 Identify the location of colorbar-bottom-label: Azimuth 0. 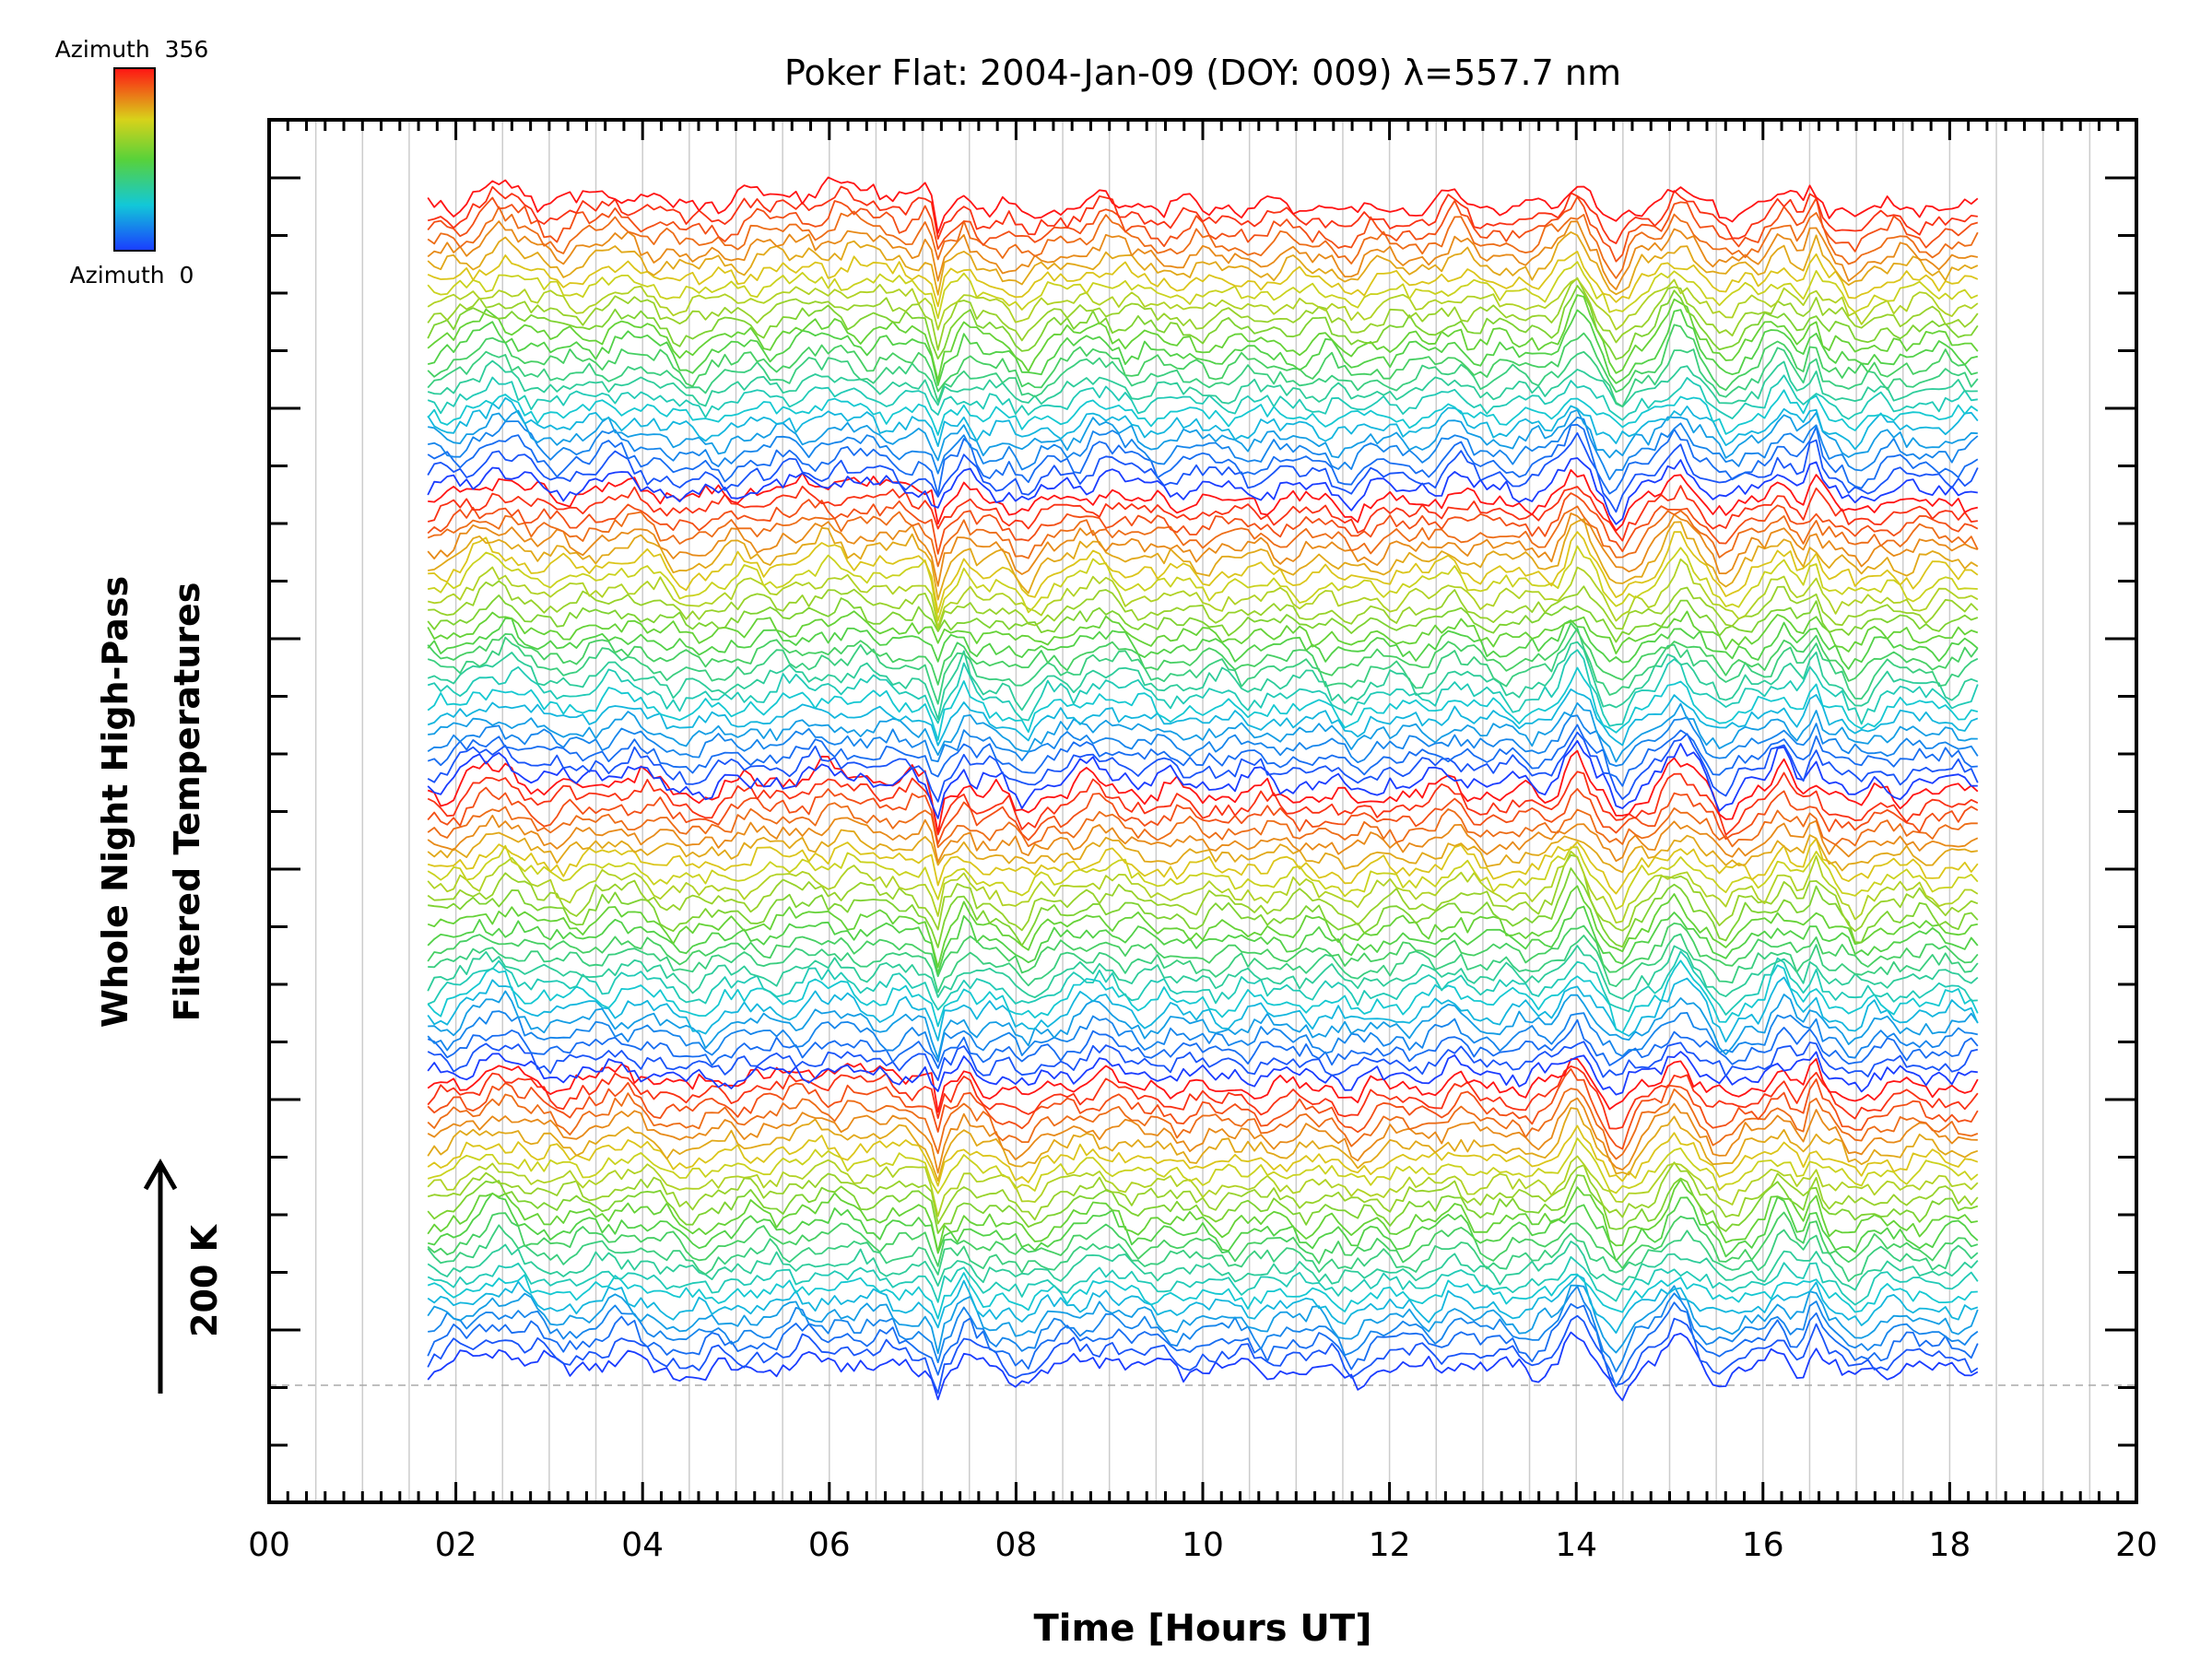
(132, 275).